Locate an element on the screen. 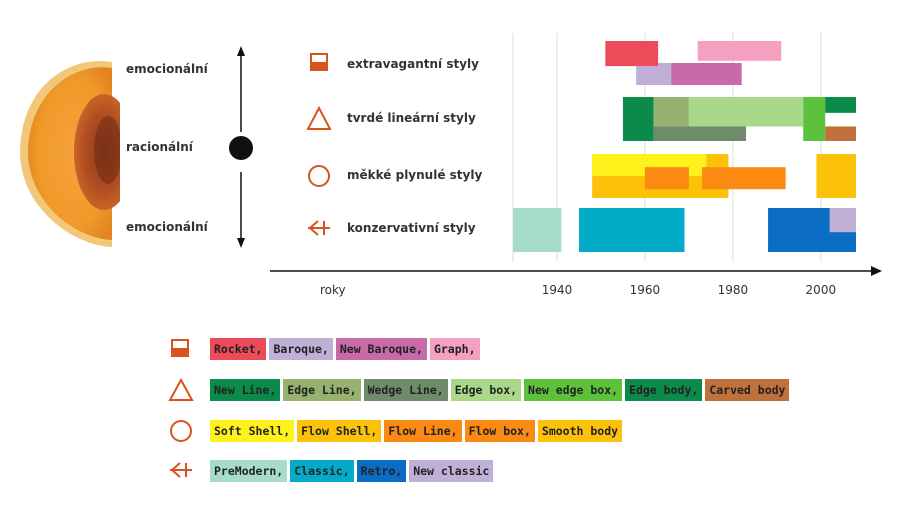 The width and height of the screenshot is (897, 510). legend-chips: PreModern, Classic, Retro, New classic is located at coordinates (352, 471).